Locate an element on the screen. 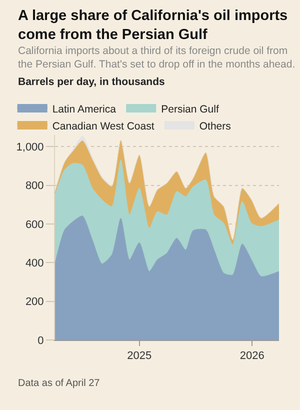 The image size is (300, 410). chart-subtitle: California imports about a third of its foreign crude oil from the Persian Gulf. That's set to drop off in the months ahead. is located at coordinates (157, 58).